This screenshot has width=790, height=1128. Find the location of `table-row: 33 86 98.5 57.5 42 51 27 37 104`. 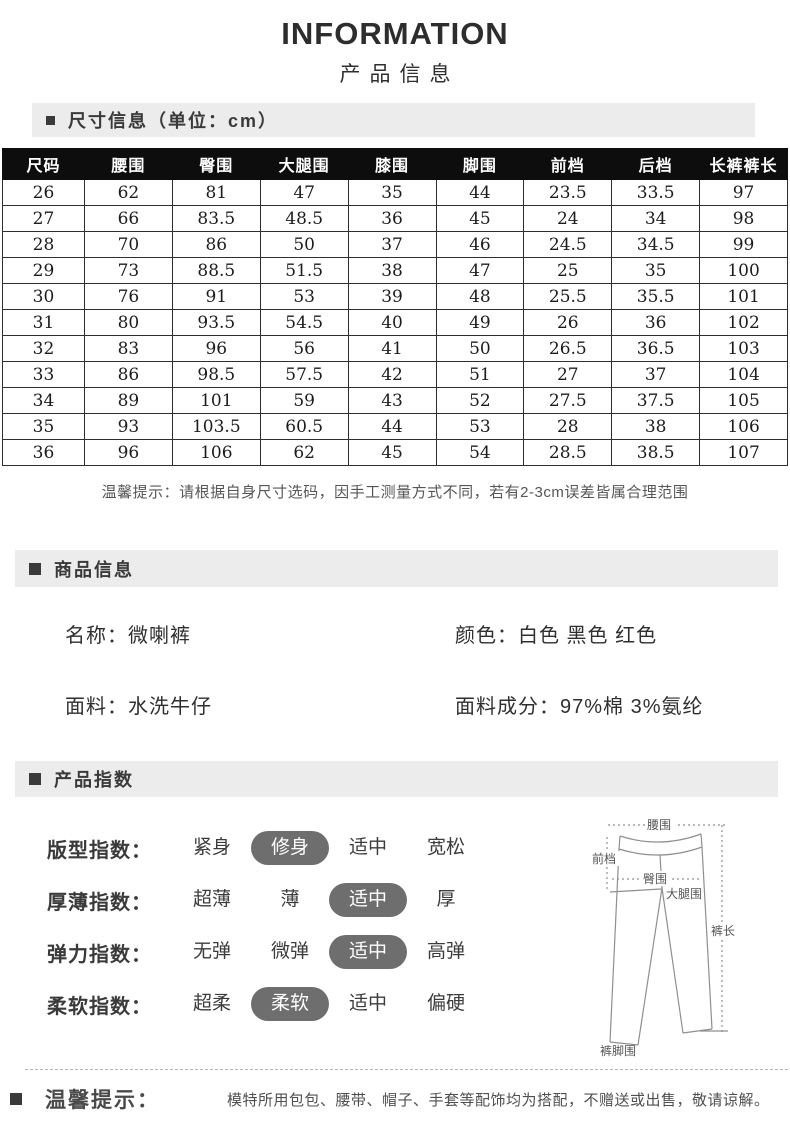

table-row: 33 86 98.5 57.5 42 51 27 37 104 is located at coordinates (395, 374).